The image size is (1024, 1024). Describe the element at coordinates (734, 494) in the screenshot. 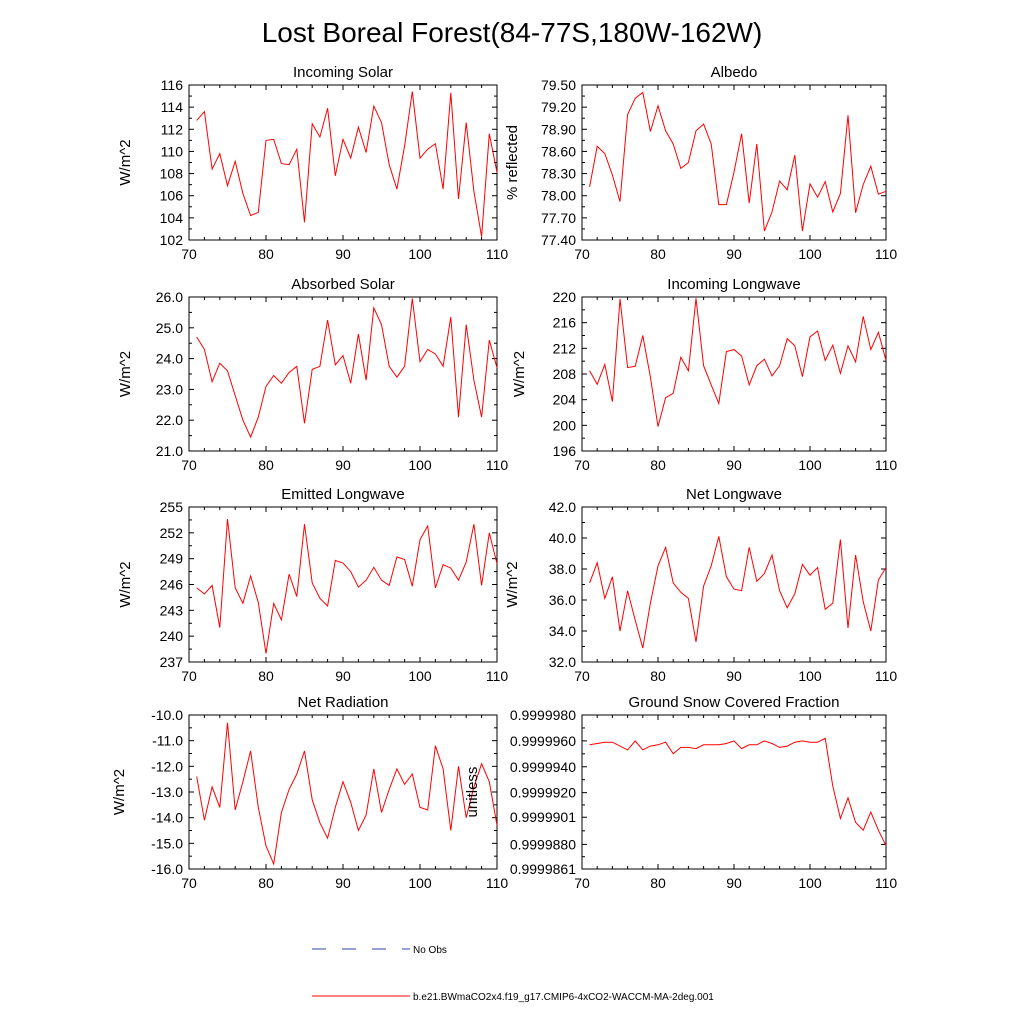

I see `panel-title: Net Longwave` at that location.